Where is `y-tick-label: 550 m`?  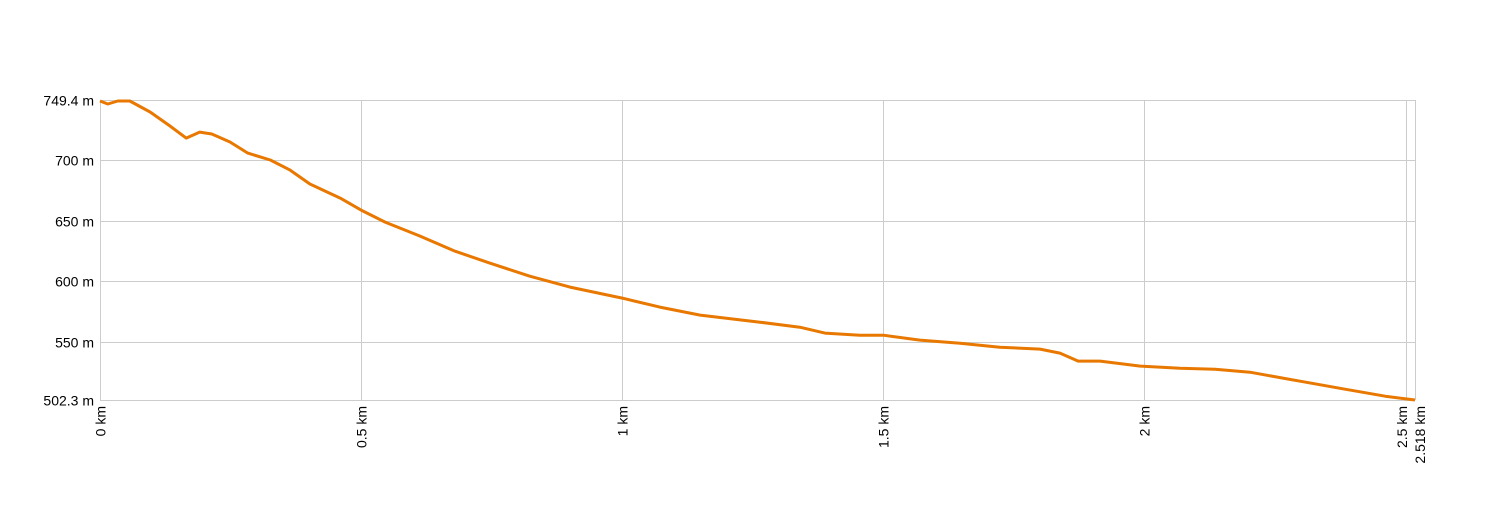
y-tick-label: 550 m is located at coordinates (74, 343).